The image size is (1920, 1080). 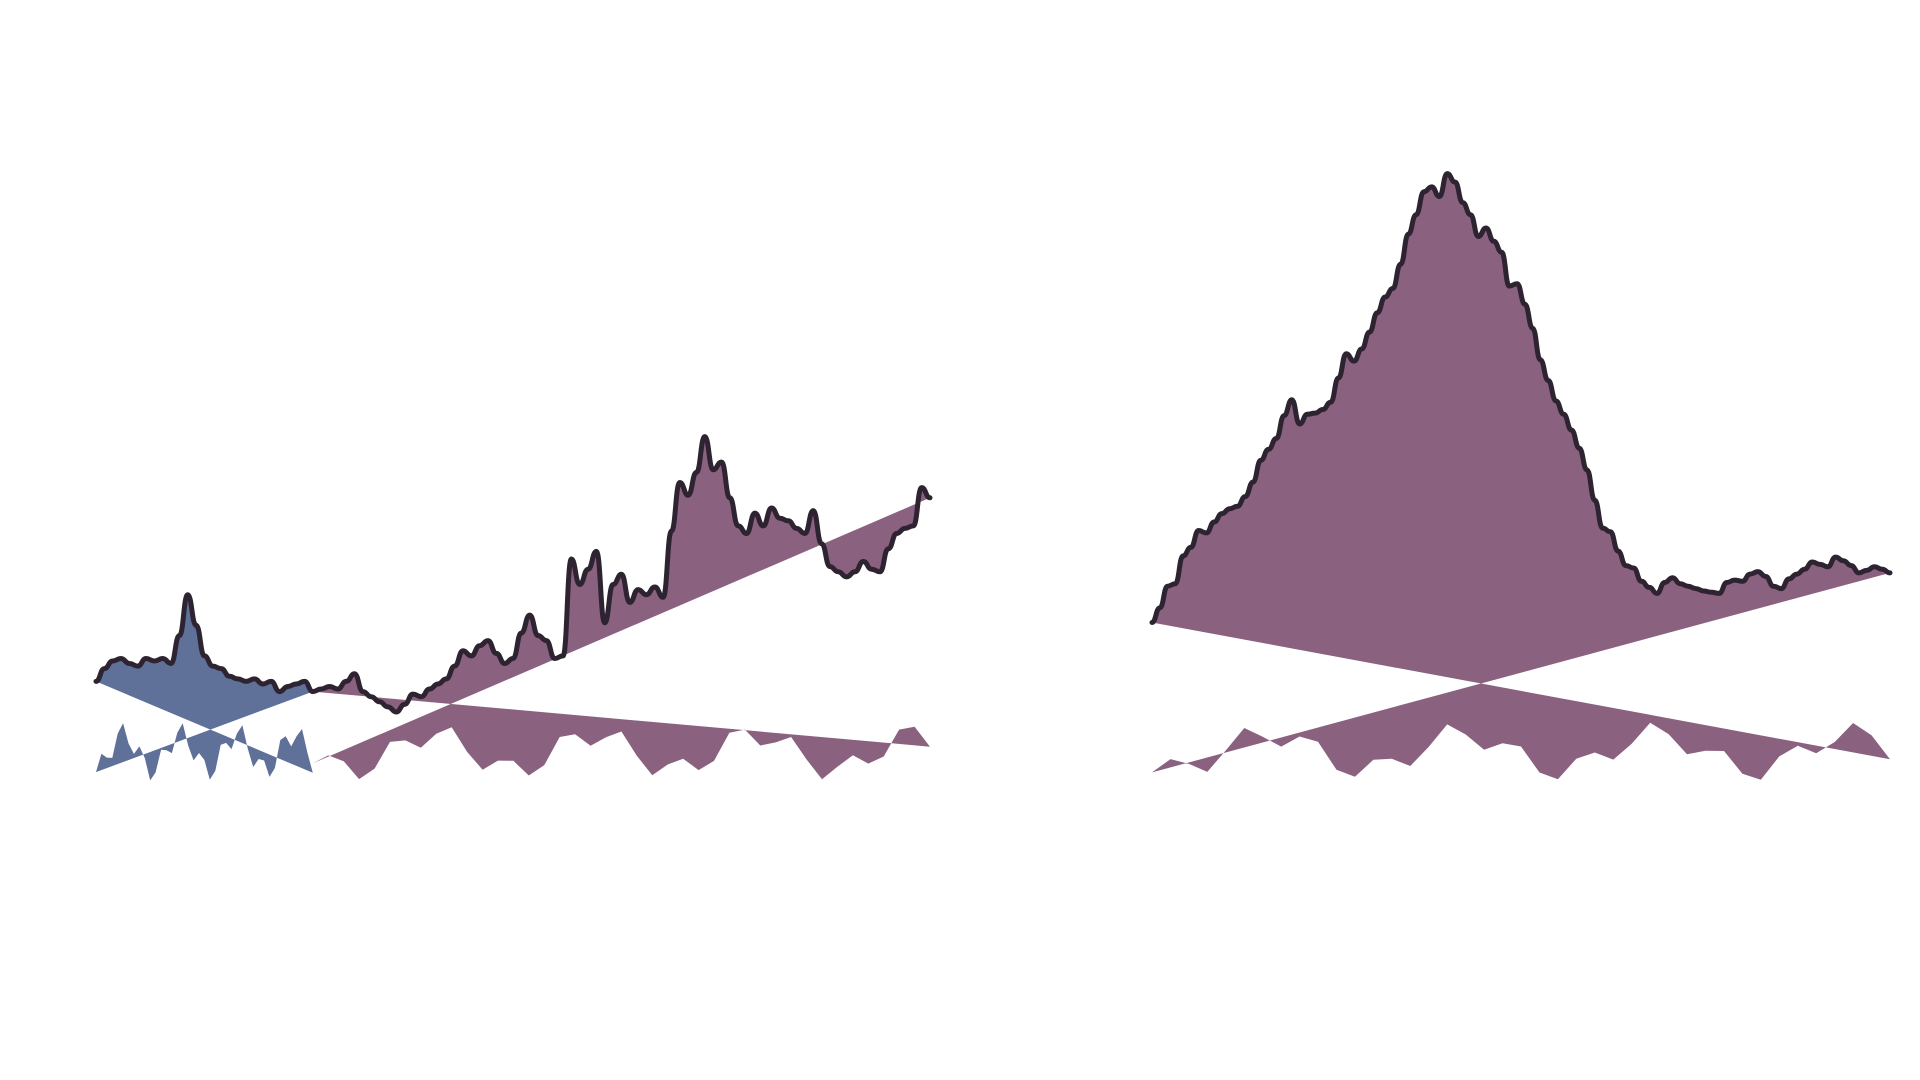 What do you see at coordinates (621, 608) in the screenshot?
I see `area-fill-left-purple` at bounding box center [621, 608].